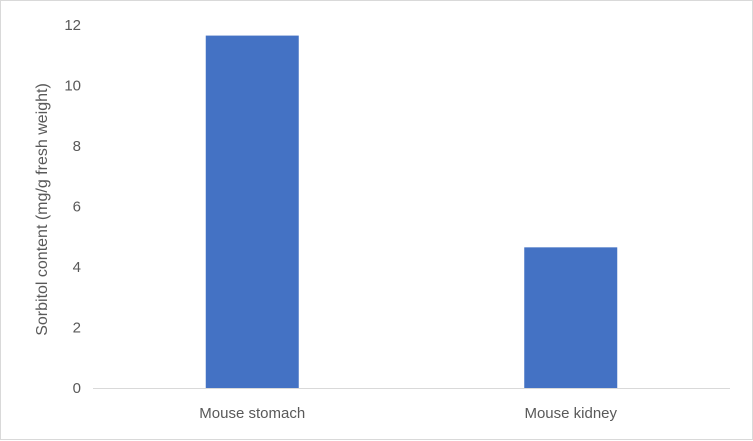 This screenshot has width=753, height=441. Describe the element at coordinates (77, 267) in the screenshot. I see `y-tick-label: 4` at that location.